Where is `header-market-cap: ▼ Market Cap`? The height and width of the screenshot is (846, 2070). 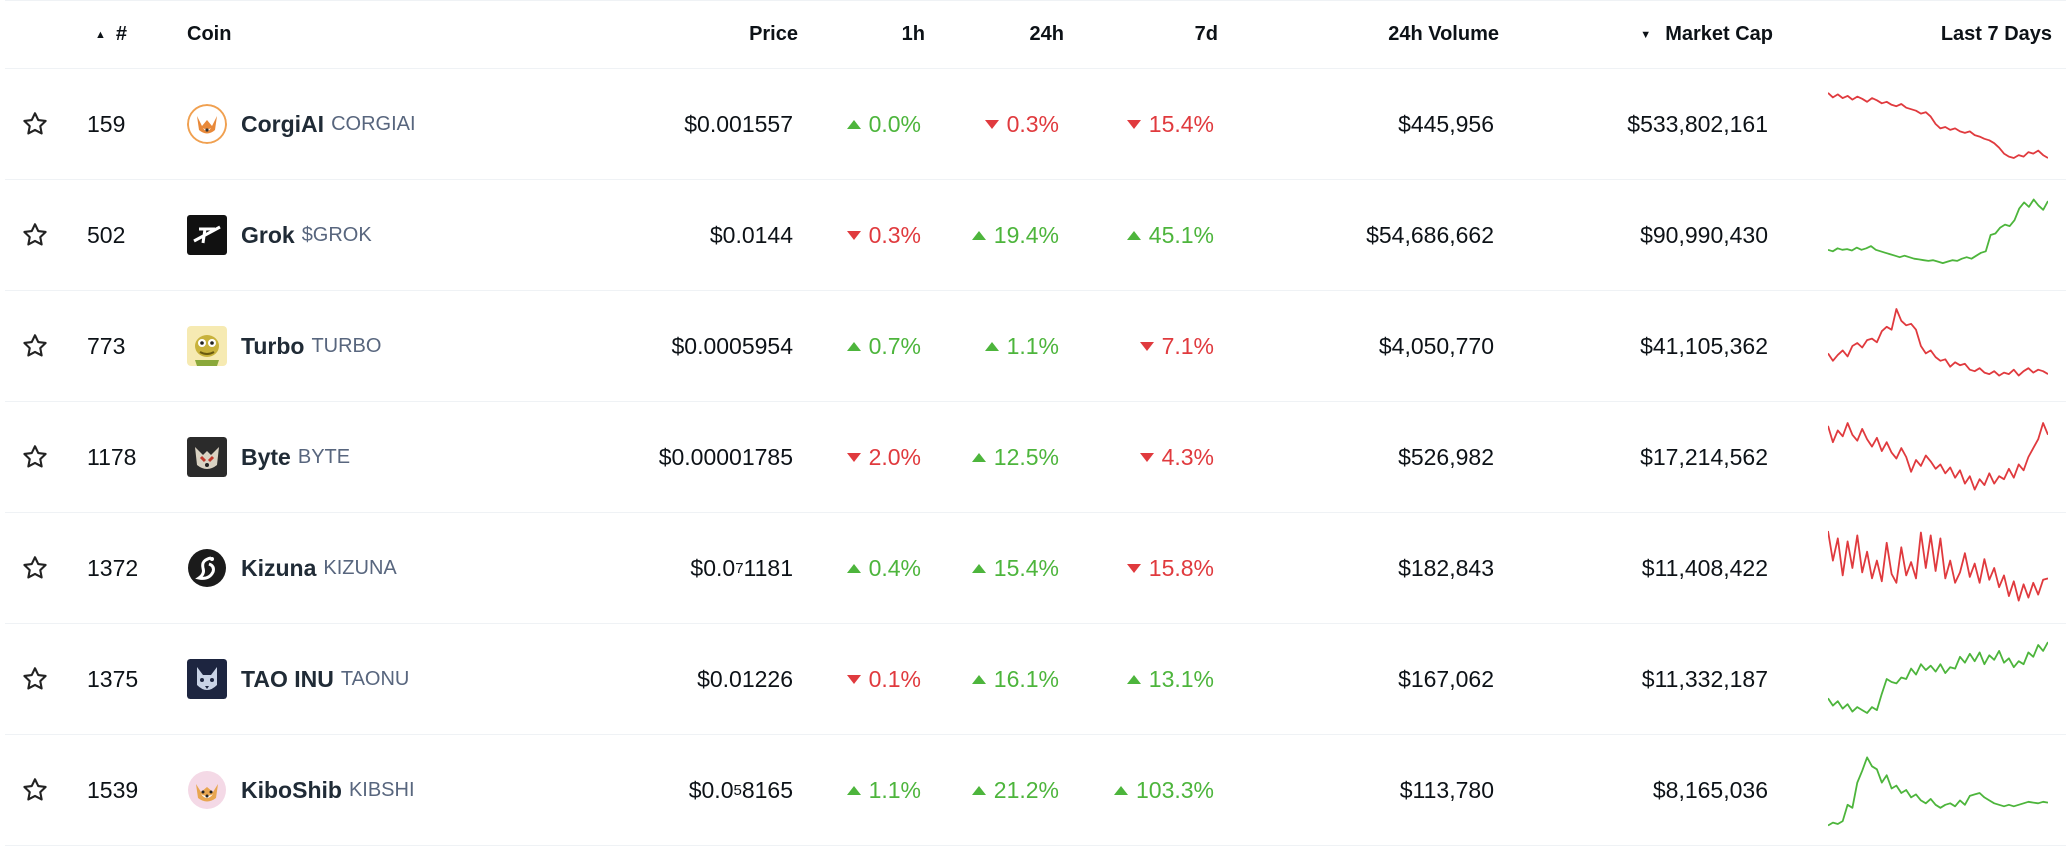 header-market-cap: ▼ Market Cap is located at coordinates (1643, 34).